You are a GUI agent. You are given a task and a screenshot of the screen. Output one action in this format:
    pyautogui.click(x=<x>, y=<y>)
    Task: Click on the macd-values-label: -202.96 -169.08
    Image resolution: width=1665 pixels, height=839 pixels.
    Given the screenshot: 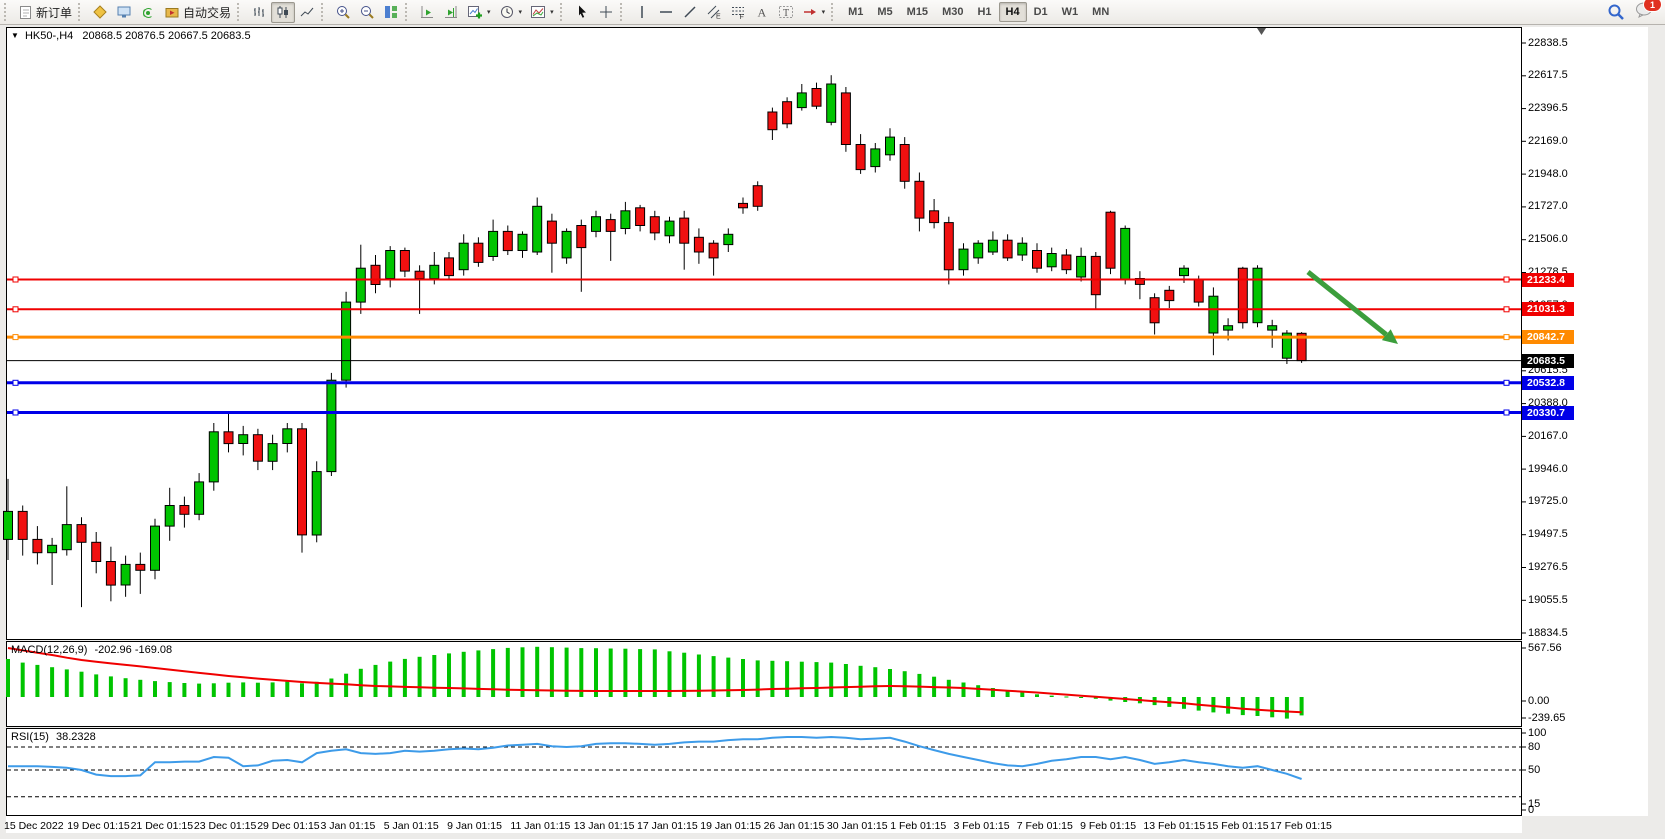 What is the action you would take?
    pyautogui.click(x=133, y=650)
    